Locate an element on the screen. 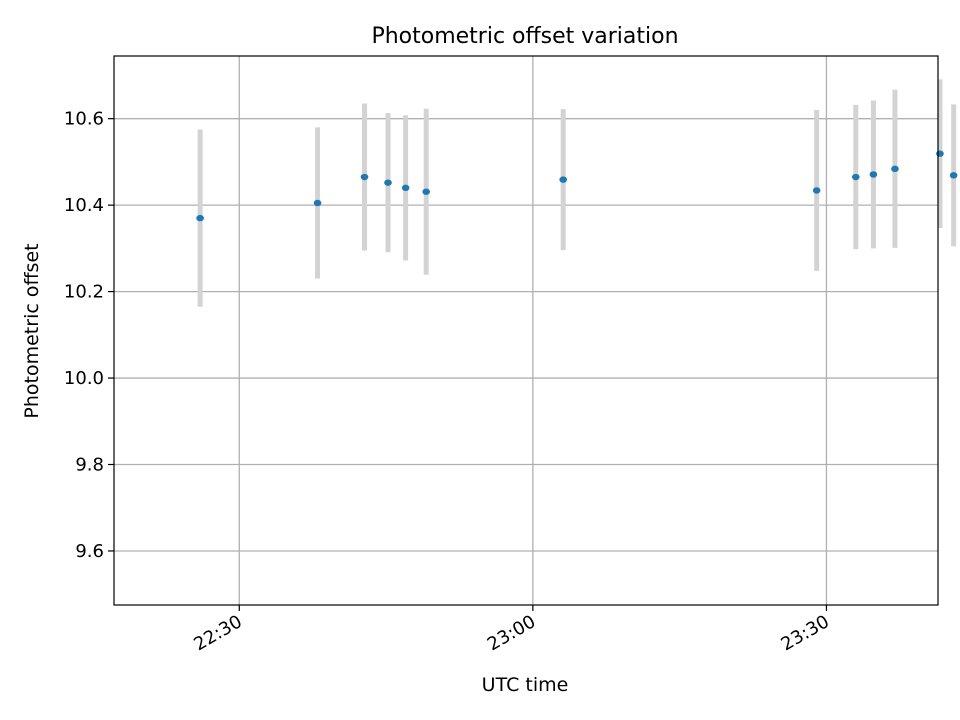 This screenshot has height=720, width=960. y-tick-label: 10.6 is located at coordinates (84, 119).